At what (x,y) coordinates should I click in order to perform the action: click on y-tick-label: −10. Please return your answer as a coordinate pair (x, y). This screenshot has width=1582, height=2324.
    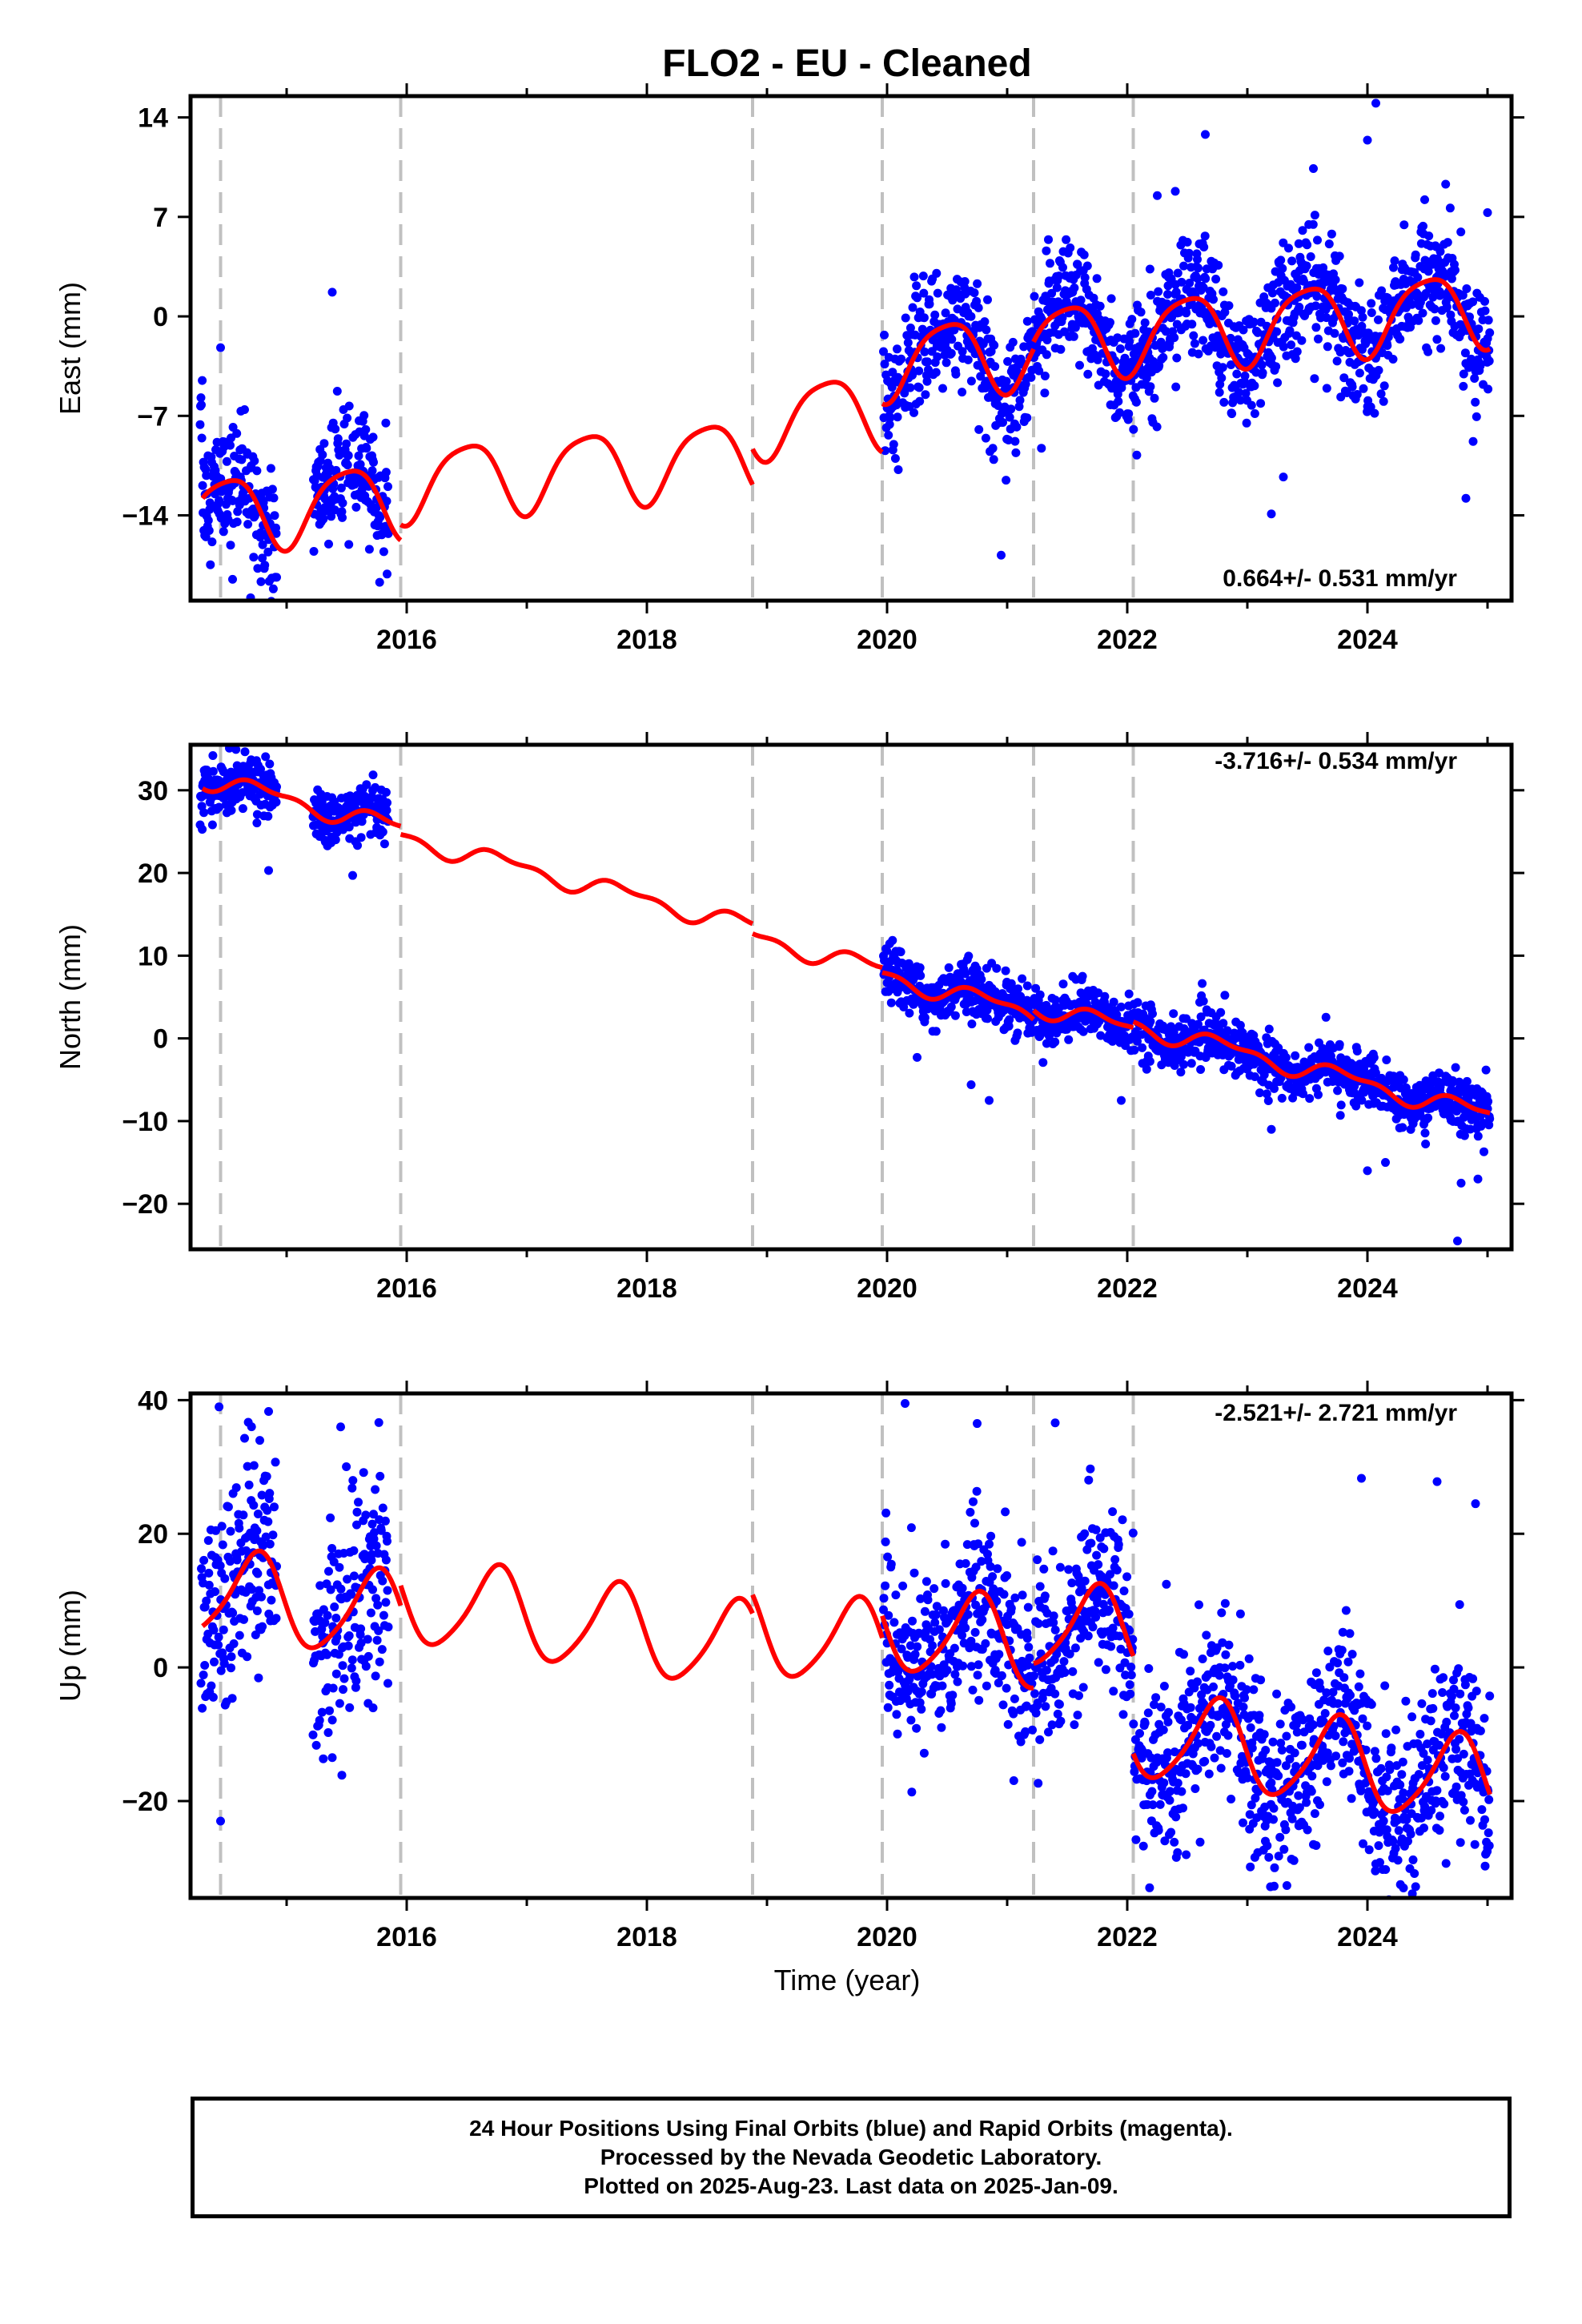
    Looking at the image, I should click on (145, 1122).